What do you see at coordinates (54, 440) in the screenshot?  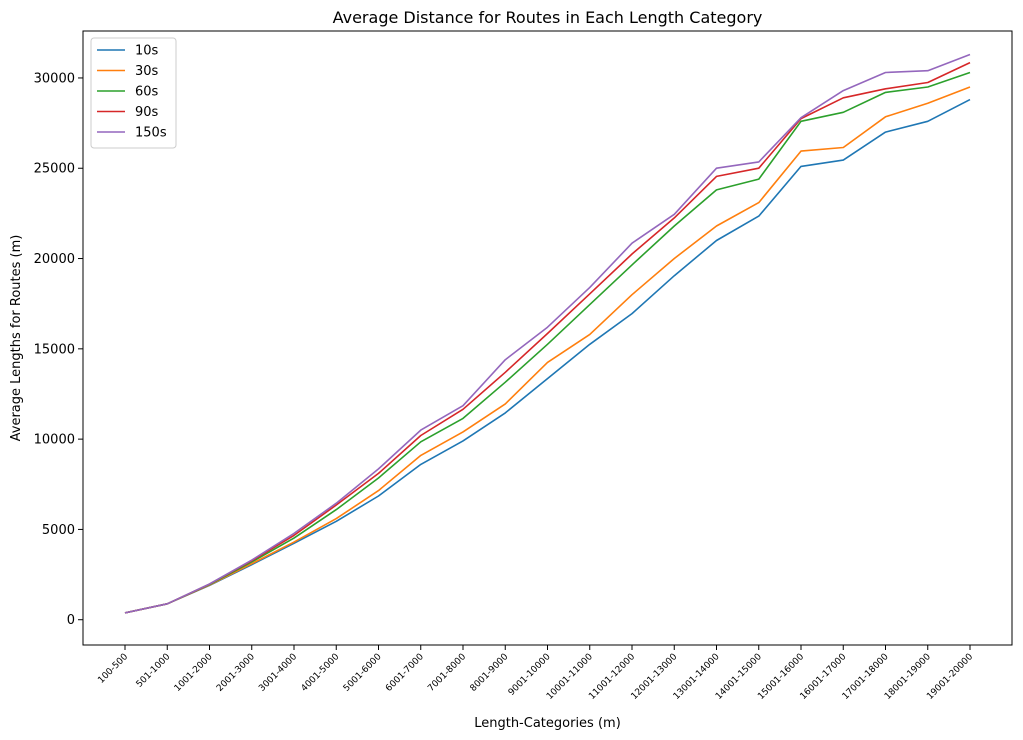 I see `y-tick-label: 10000` at bounding box center [54, 440].